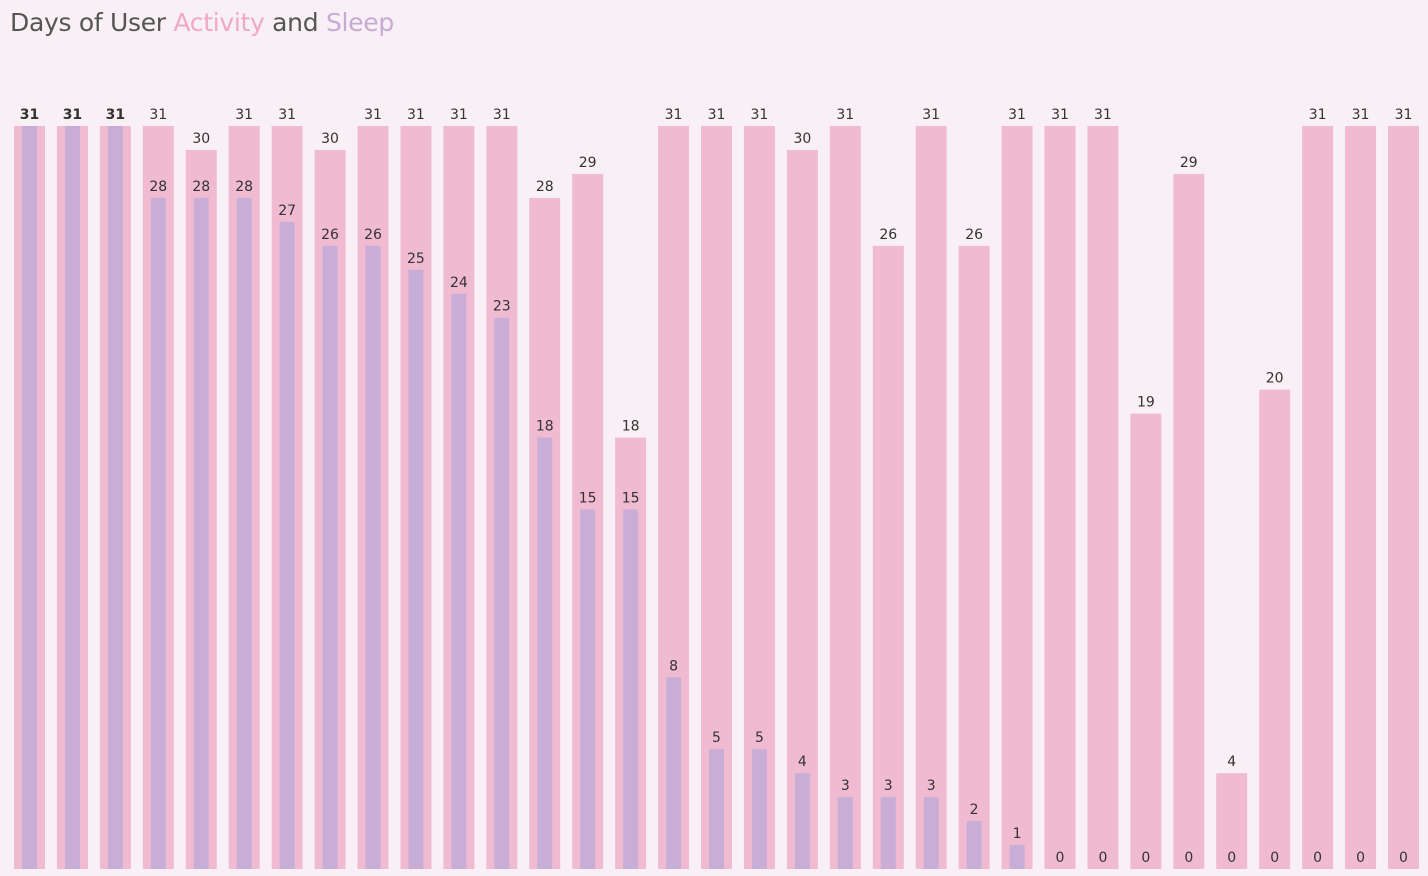  Describe the element at coordinates (1146, 403) in the screenshot. I see `activity-value-label: 19` at that location.